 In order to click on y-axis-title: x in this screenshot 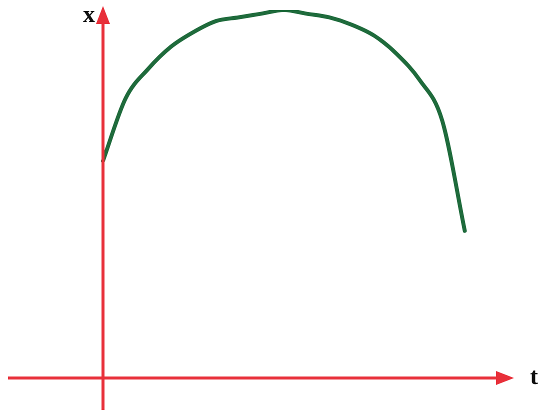, I will do `click(89, 15)`.